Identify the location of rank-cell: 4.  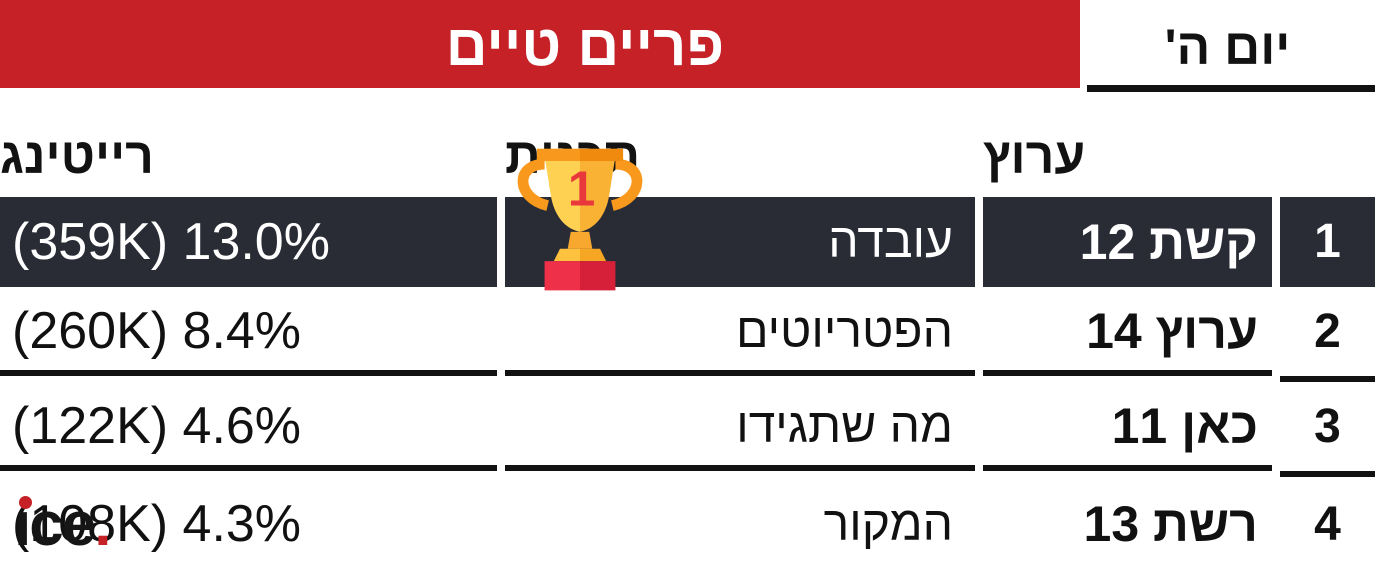
(1327, 524).